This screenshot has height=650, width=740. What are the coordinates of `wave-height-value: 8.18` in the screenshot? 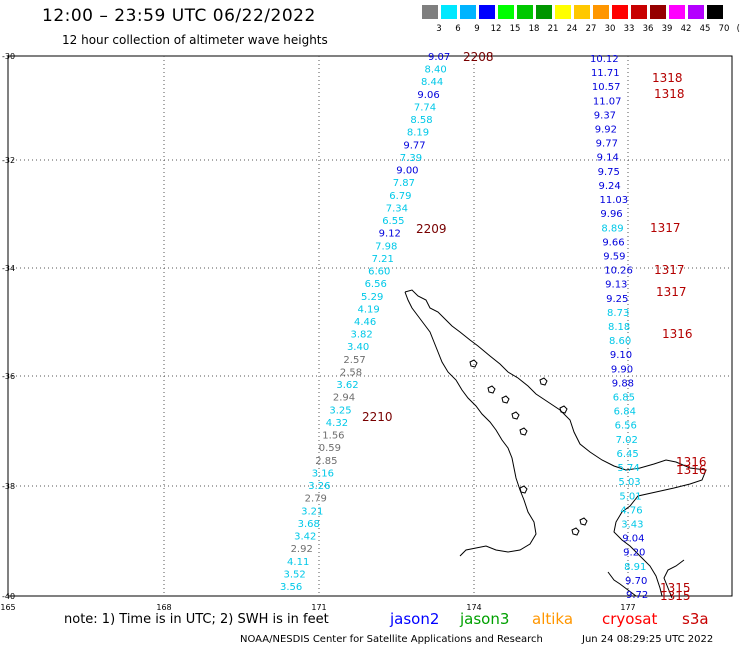 It's located at (619, 327).